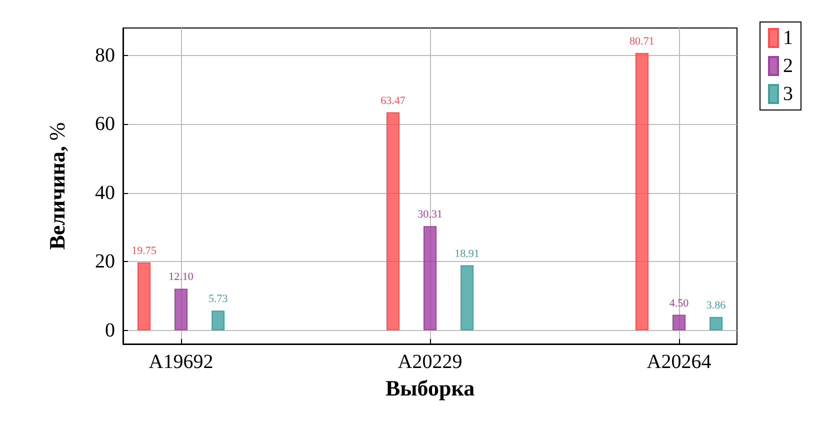 The width and height of the screenshot is (826, 422). Describe the element at coordinates (57, 186) in the screenshot. I see `y-axis-title: Величина, %` at that location.